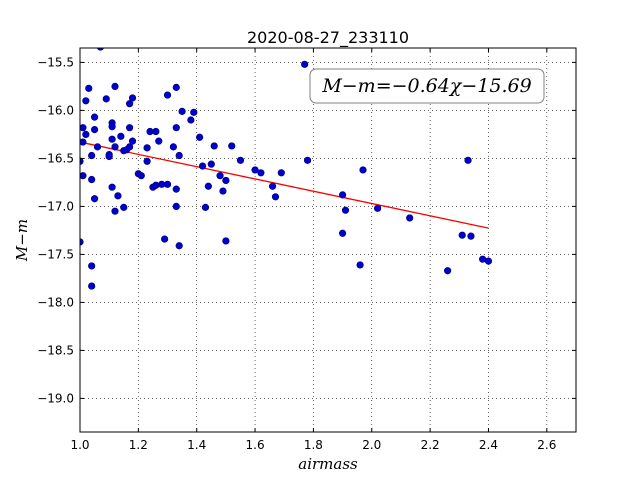 This screenshot has height=480, width=640. What do you see at coordinates (371, 445) in the screenshot?
I see `x-tick-label: 2.0` at bounding box center [371, 445].